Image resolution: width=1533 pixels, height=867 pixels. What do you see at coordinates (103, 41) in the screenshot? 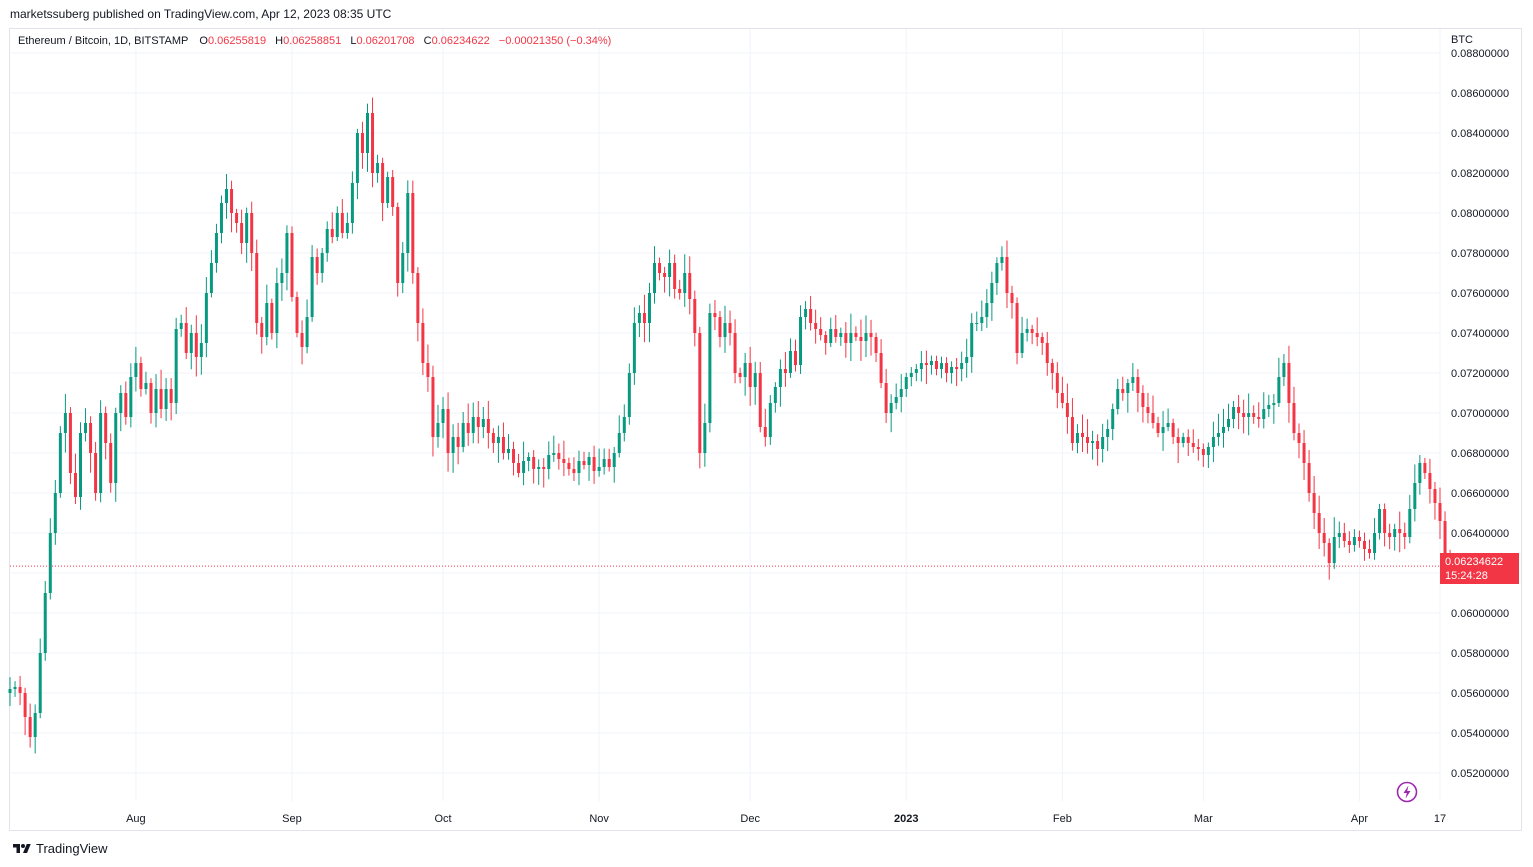
I see `symbol-name: Ethereum / Bitcoin, 1D, BITSTAMP` at bounding box center [103, 41].